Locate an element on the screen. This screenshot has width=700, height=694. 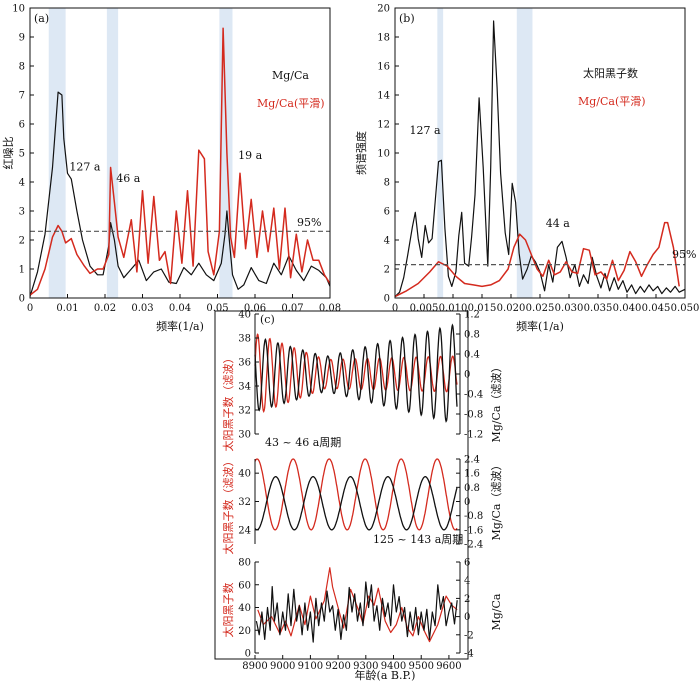
x-tick-label-b: 0.025 is located at coordinates (540, 308).